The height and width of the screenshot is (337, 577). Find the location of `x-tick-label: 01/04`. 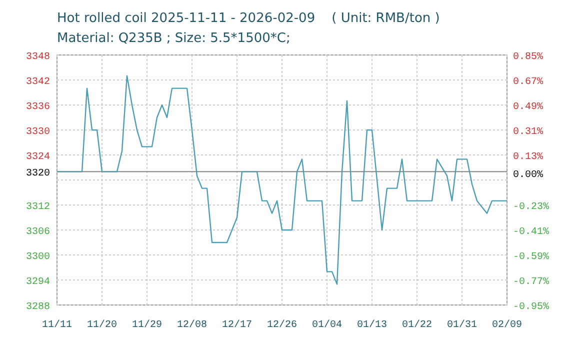

x-tick-label: 01/04 is located at coordinates (327, 325).